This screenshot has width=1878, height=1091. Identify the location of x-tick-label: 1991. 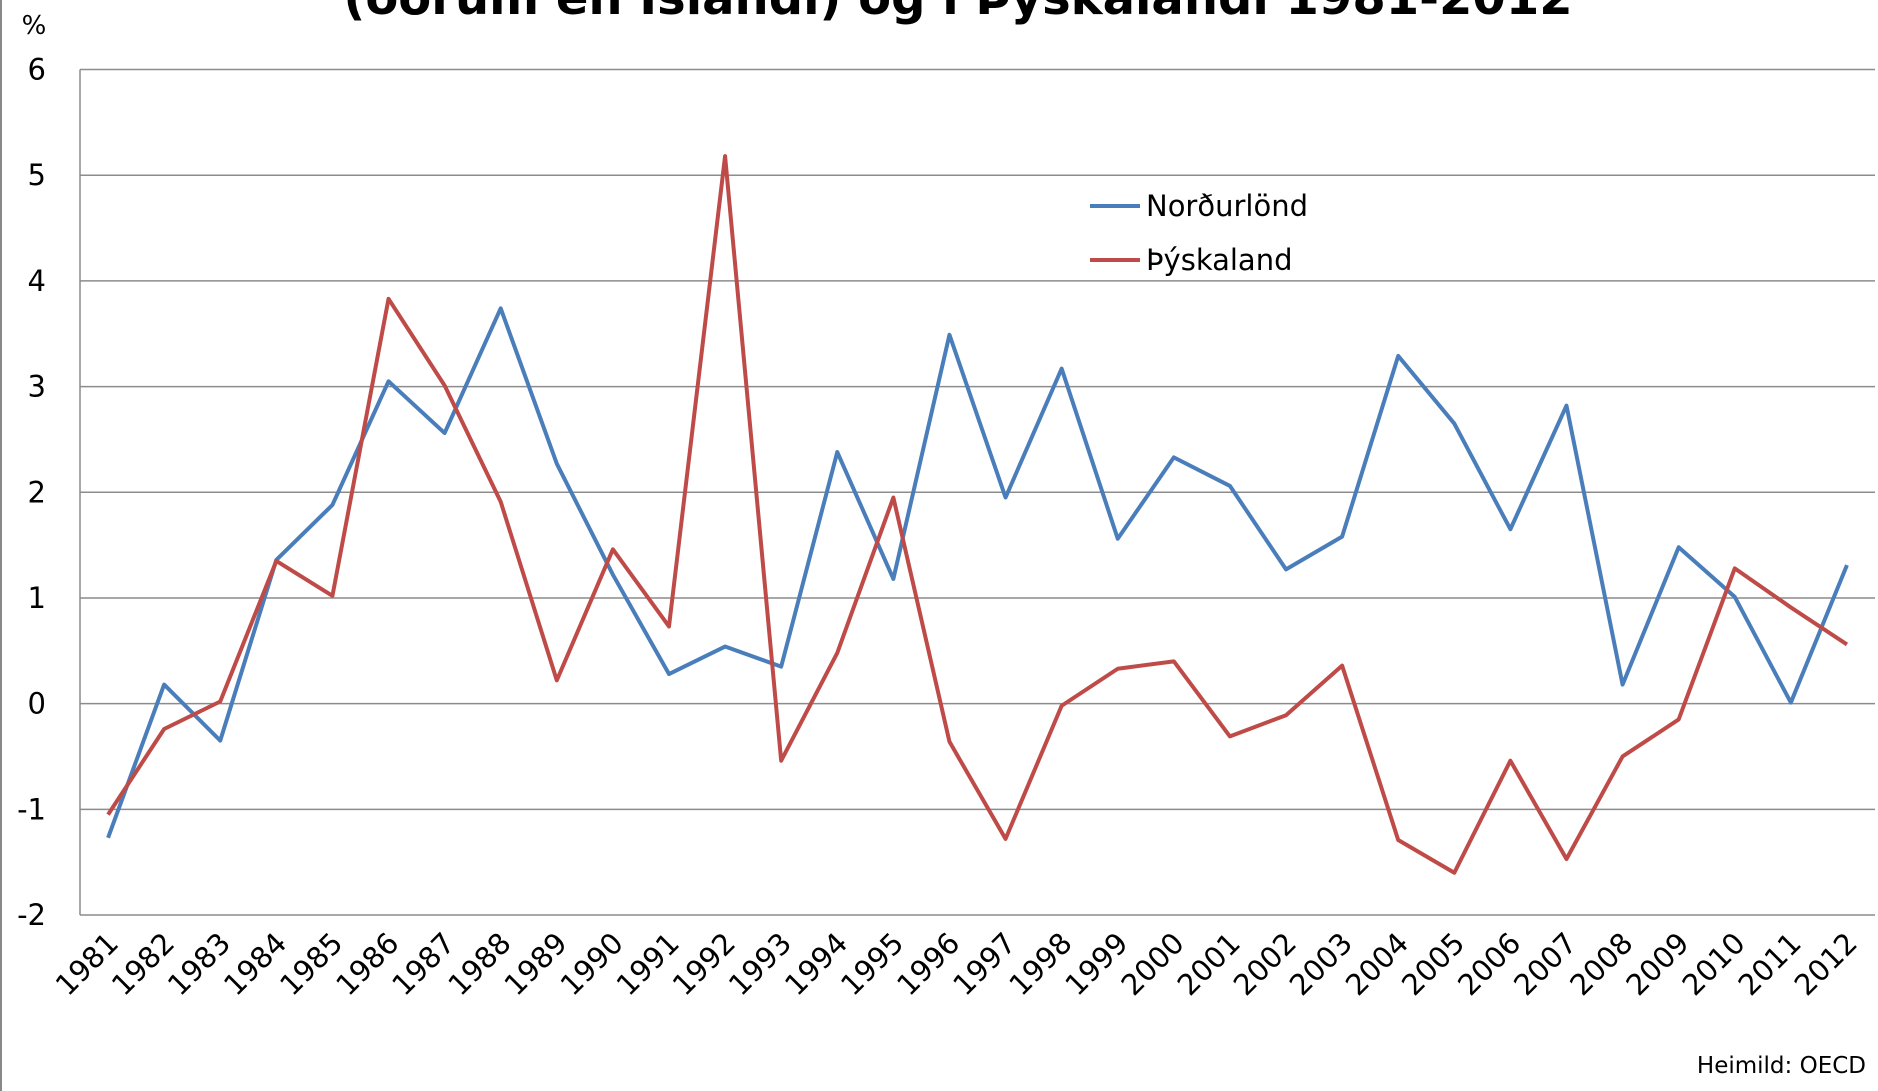
(648, 964).